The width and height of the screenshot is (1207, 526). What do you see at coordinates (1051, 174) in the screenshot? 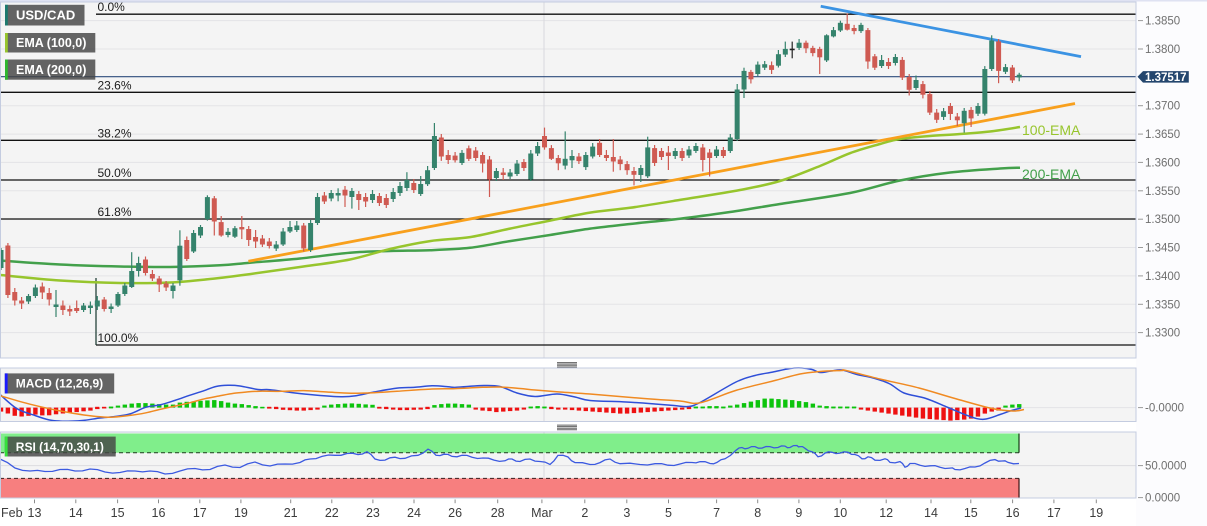
I see `svg-text: 200-EMA` at bounding box center [1051, 174].